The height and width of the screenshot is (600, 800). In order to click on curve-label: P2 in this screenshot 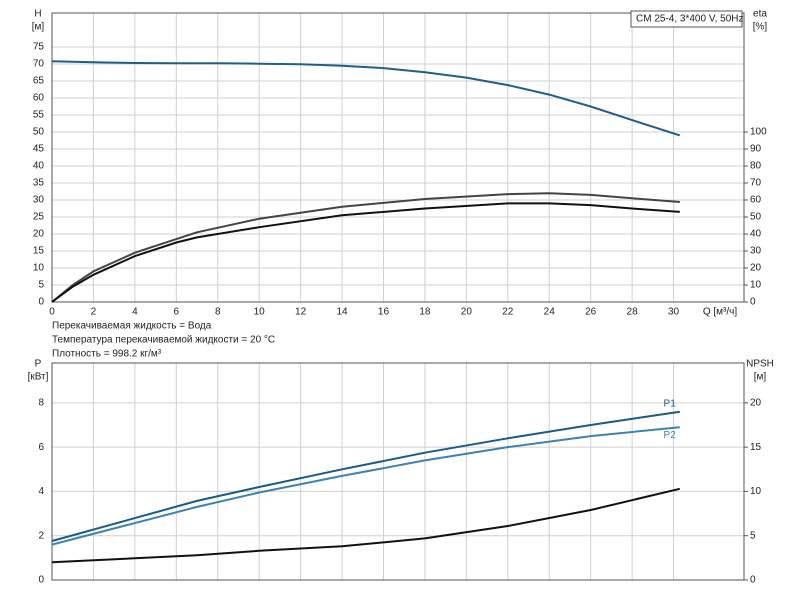, I will do `click(670, 435)`.